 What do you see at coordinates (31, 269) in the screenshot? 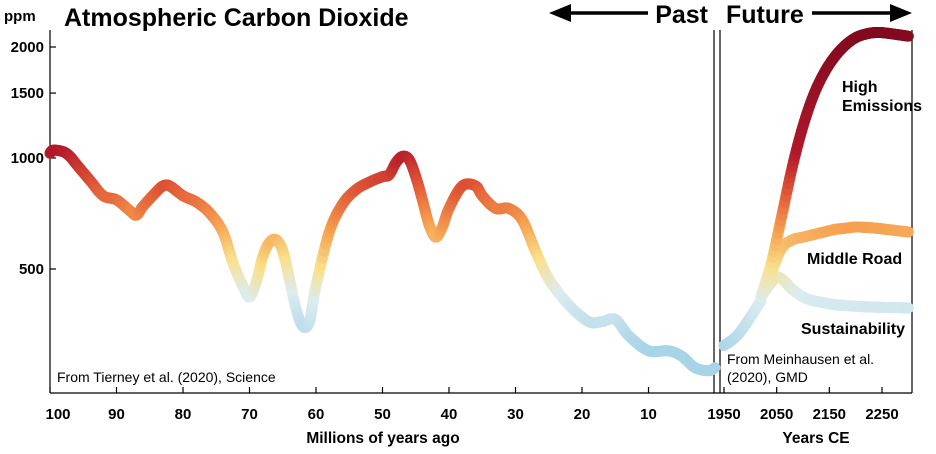
I see `y-tick-label: 500` at bounding box center [31, 269].